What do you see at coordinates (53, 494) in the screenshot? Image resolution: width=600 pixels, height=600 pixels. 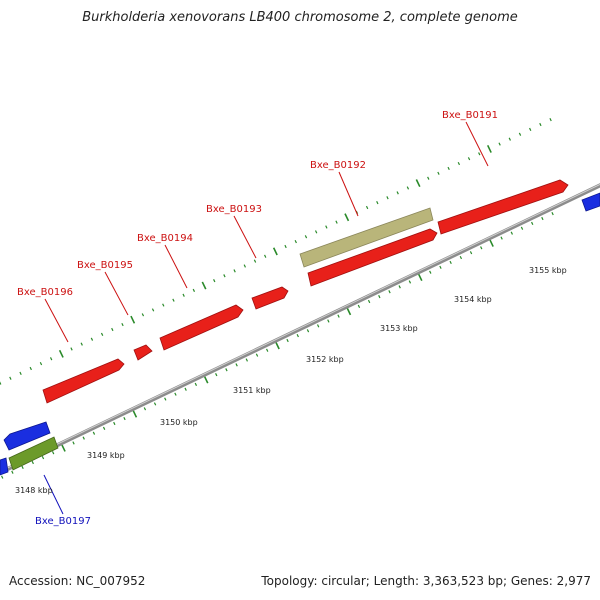 I see `leader-line-bxe-b0197` at bounding box center [53, 494].